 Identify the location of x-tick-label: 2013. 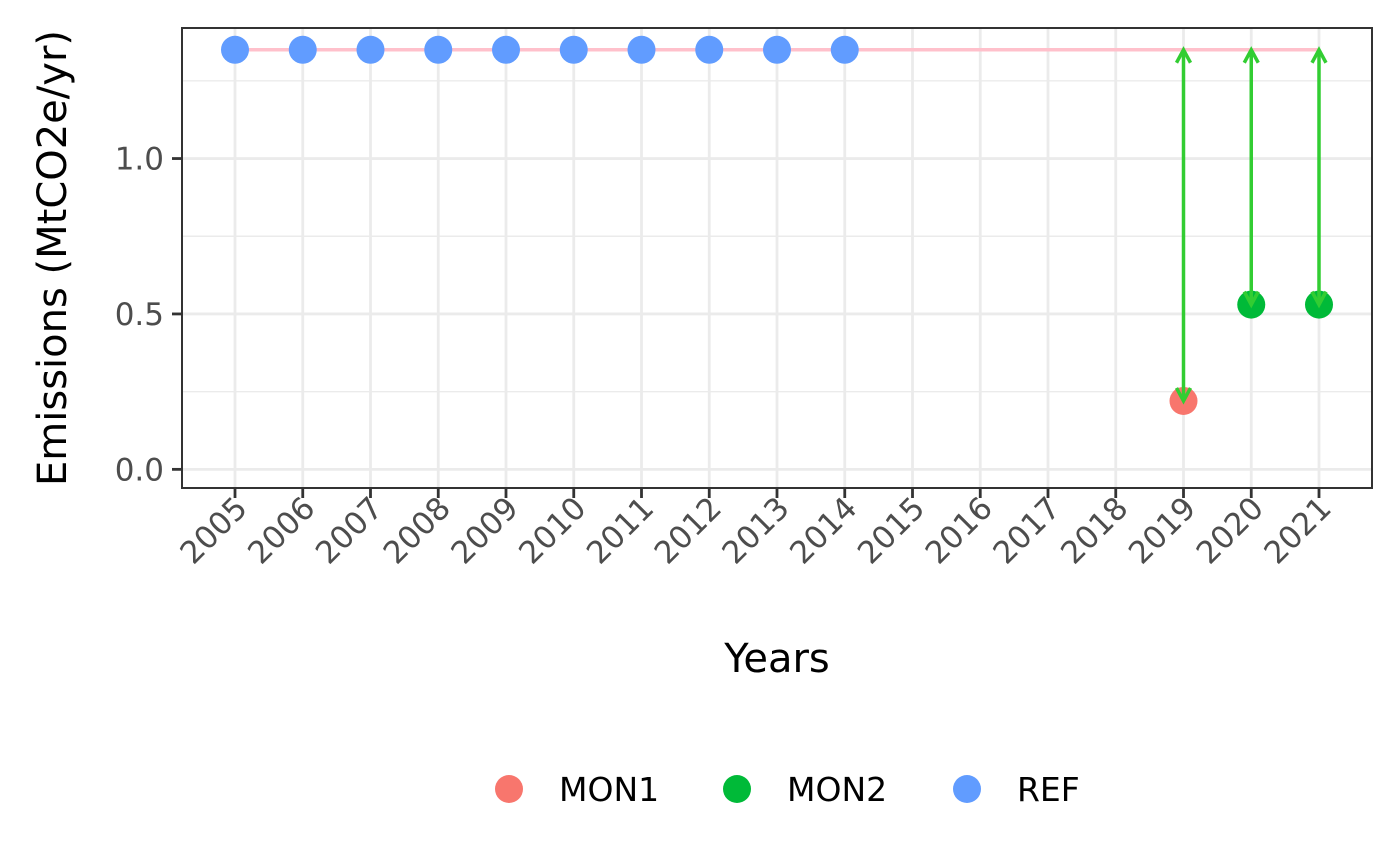
(755, 530).